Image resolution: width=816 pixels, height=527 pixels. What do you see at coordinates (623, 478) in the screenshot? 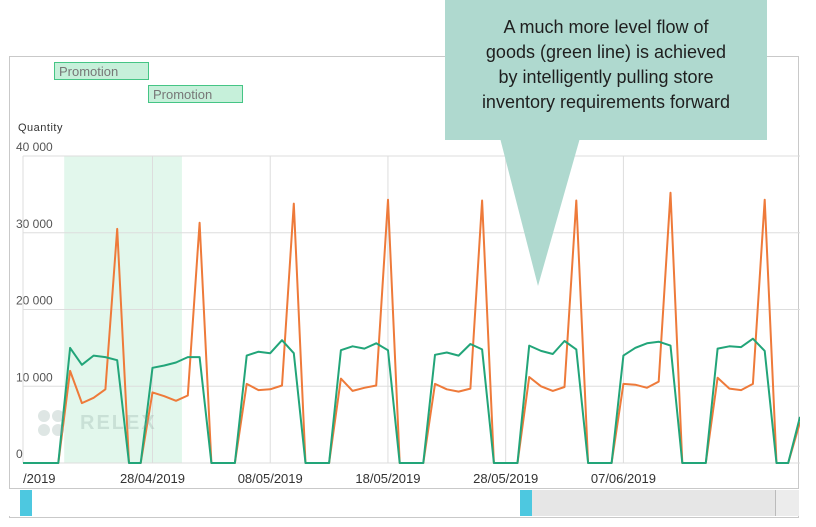
I see `x-tick-label: 07/06/2019` at bounding box center [623, 478].